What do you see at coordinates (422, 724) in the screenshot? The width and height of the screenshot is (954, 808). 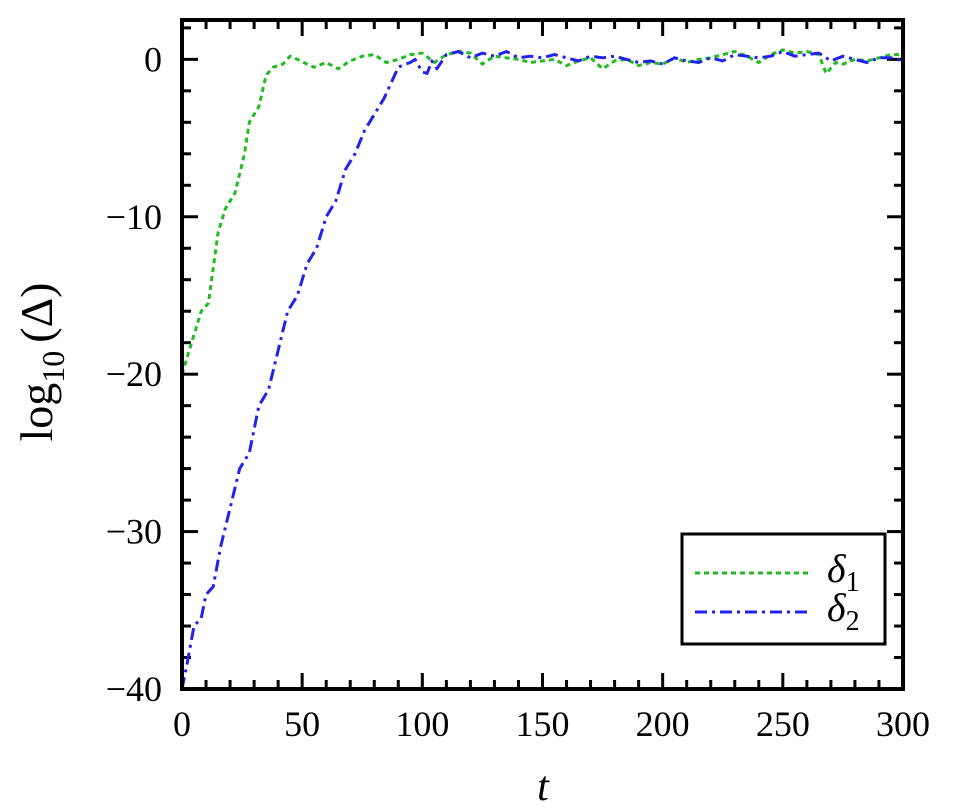 I see `x-tick-label: 100` at bounding box center [422, 724].